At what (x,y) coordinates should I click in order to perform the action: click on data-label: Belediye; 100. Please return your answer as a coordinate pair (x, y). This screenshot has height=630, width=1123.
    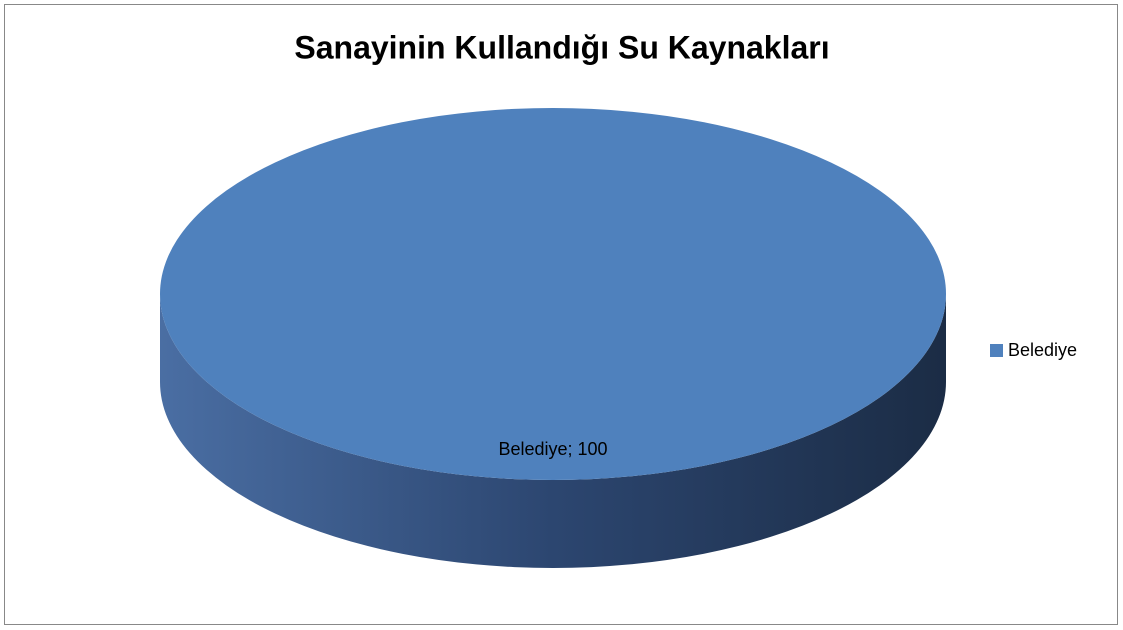
    Looking at the image, I should click on (552, 449).